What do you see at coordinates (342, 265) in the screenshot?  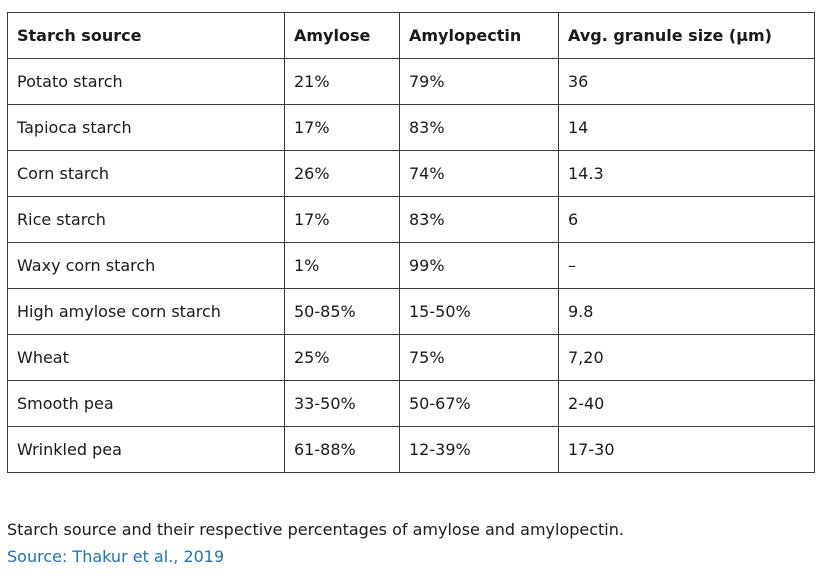 I see `cell-amylose: 1%` at bounding box center [342, 265].